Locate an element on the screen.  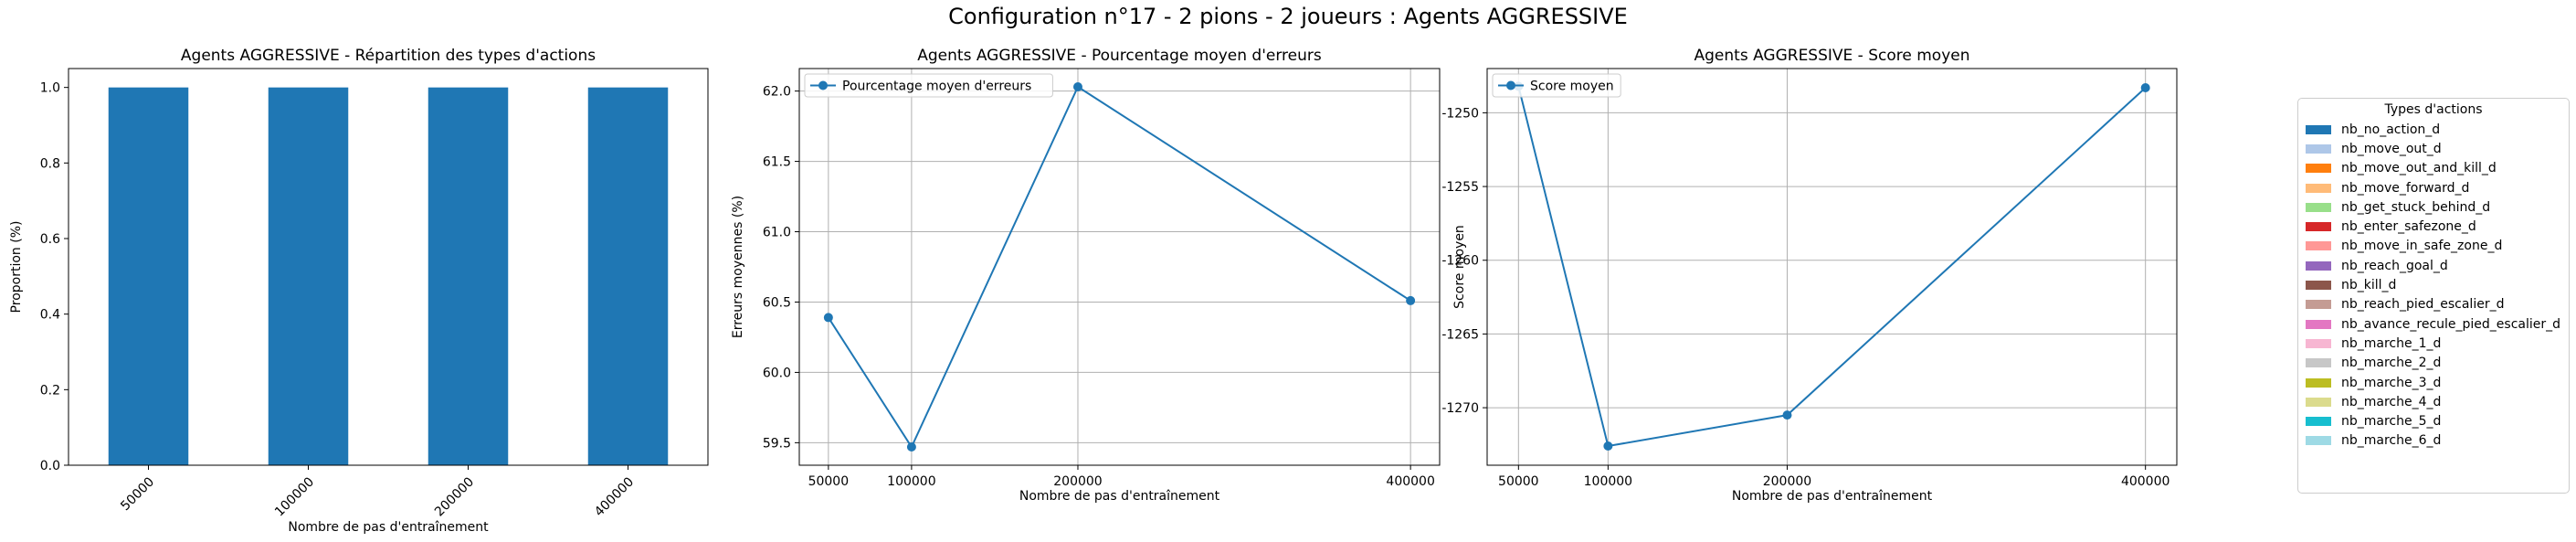
legend-entry: nb_marche_2_d is located at coordinates (2433, 363).